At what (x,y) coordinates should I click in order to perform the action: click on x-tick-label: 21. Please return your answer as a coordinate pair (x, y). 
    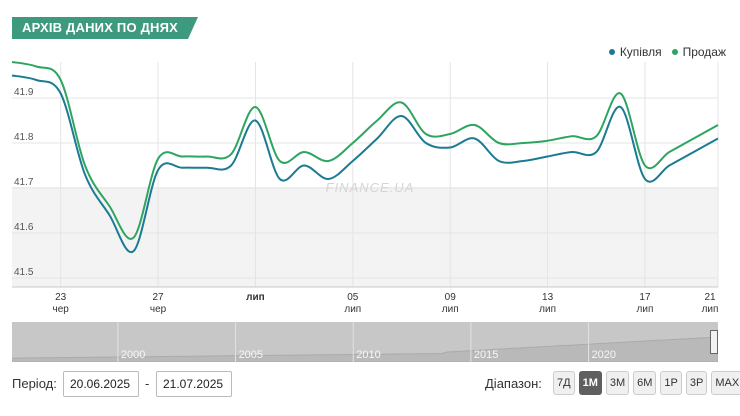
    Looking at the image, I should click on (710, 297).